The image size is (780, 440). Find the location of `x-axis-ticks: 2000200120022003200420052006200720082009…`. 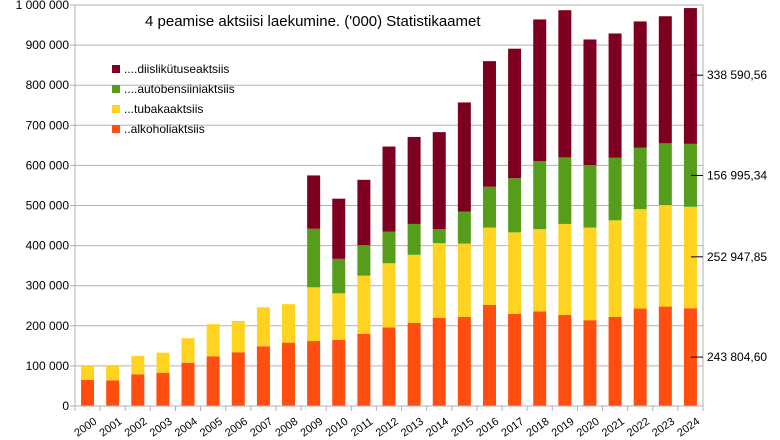

x-axis-ticks: 2000200120022003200420052006200720082009… is located at coordinates (388, 422).